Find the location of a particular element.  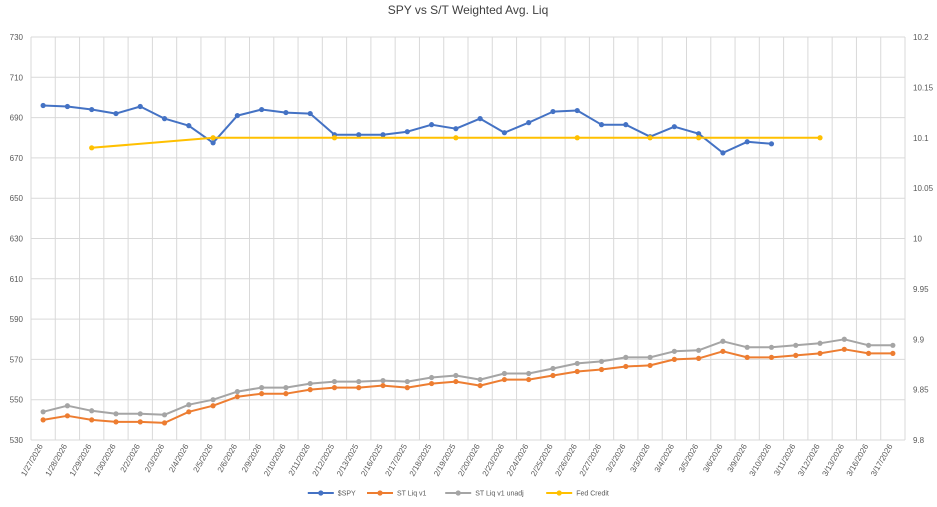

x-tick-label: 3/2/2026 is located at coordinates (616, 458).